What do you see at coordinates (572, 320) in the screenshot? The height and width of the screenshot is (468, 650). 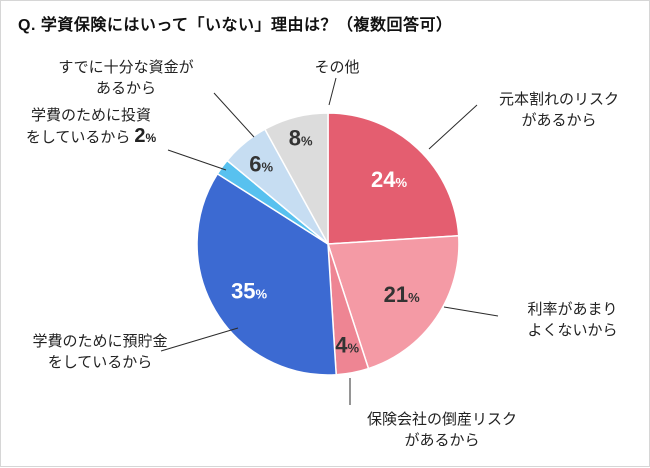 I see `slice-callout-1: 利率があまり よくないから` at bounding box center [572, 320].